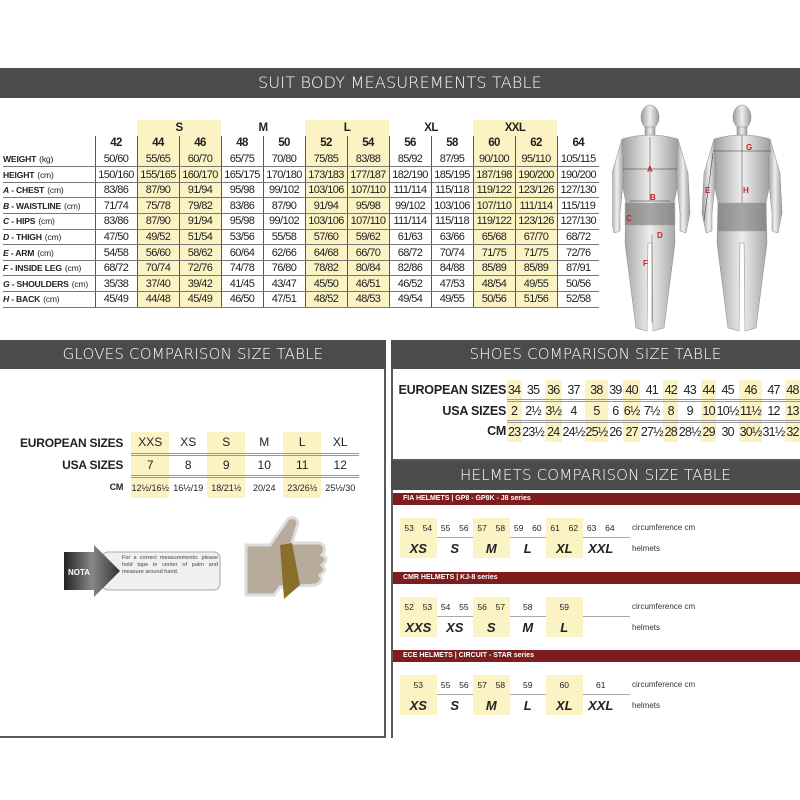  I want to click on cell-54: 48/53, so click(367, 299).